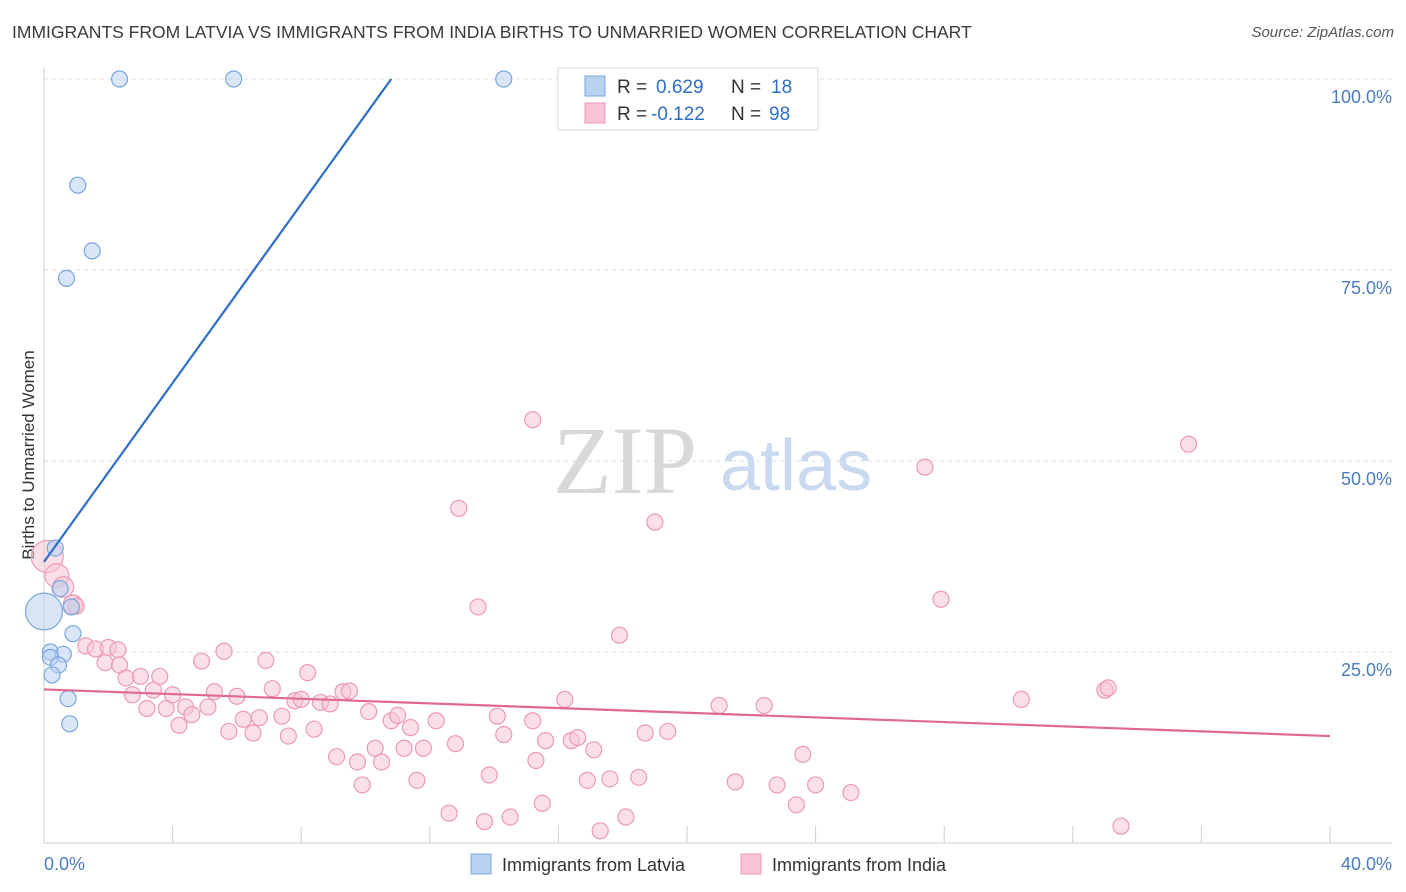  What do you see at coordinates (779, 114) in the screenshot?
I see `legend-india-n-value: 98` at bounding box center [779, 114].